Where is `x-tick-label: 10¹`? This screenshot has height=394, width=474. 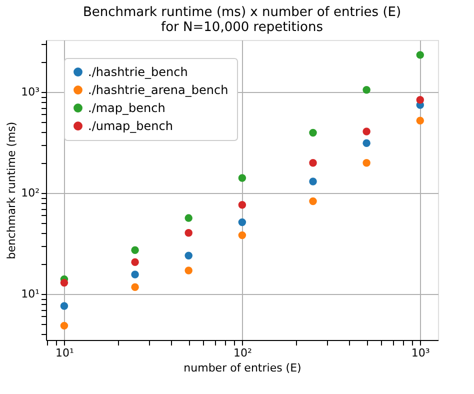
x-tick-label: 10¹ is located at coordinates (65, 353).